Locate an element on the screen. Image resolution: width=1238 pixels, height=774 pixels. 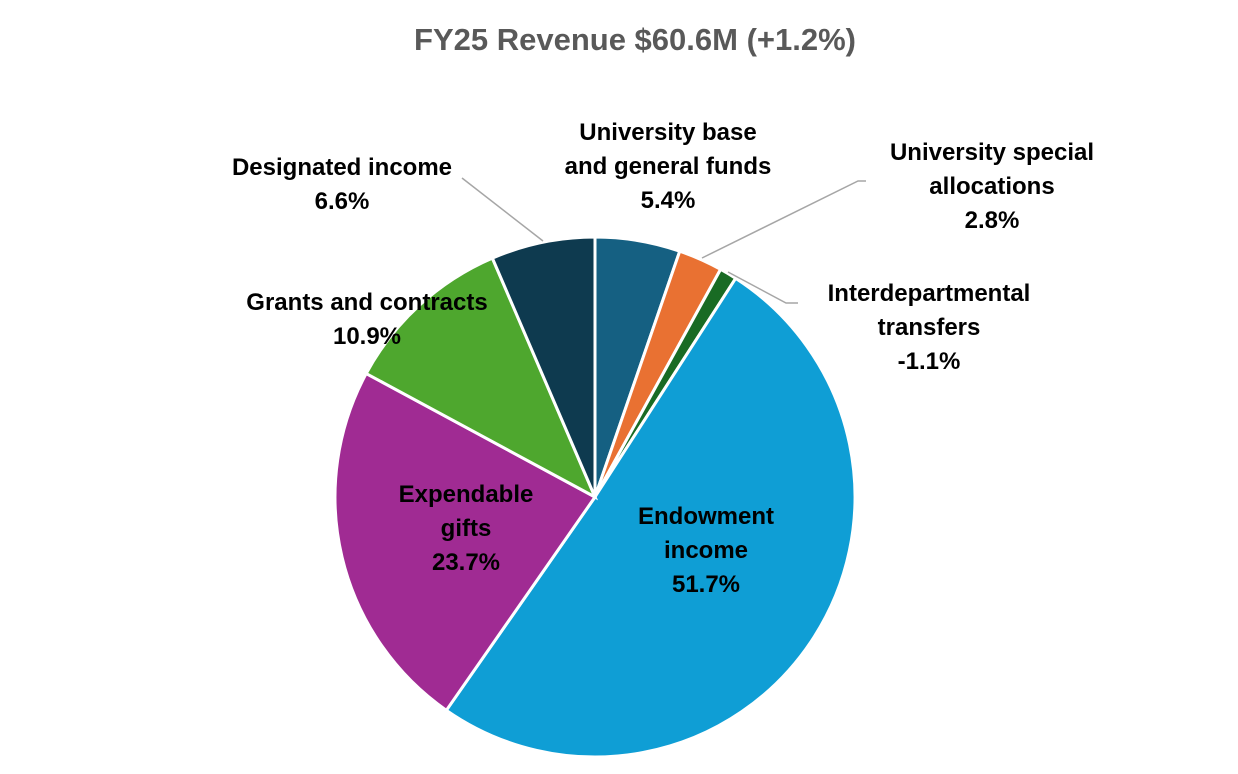
label-name: University special is located at coordinates (992, 152).